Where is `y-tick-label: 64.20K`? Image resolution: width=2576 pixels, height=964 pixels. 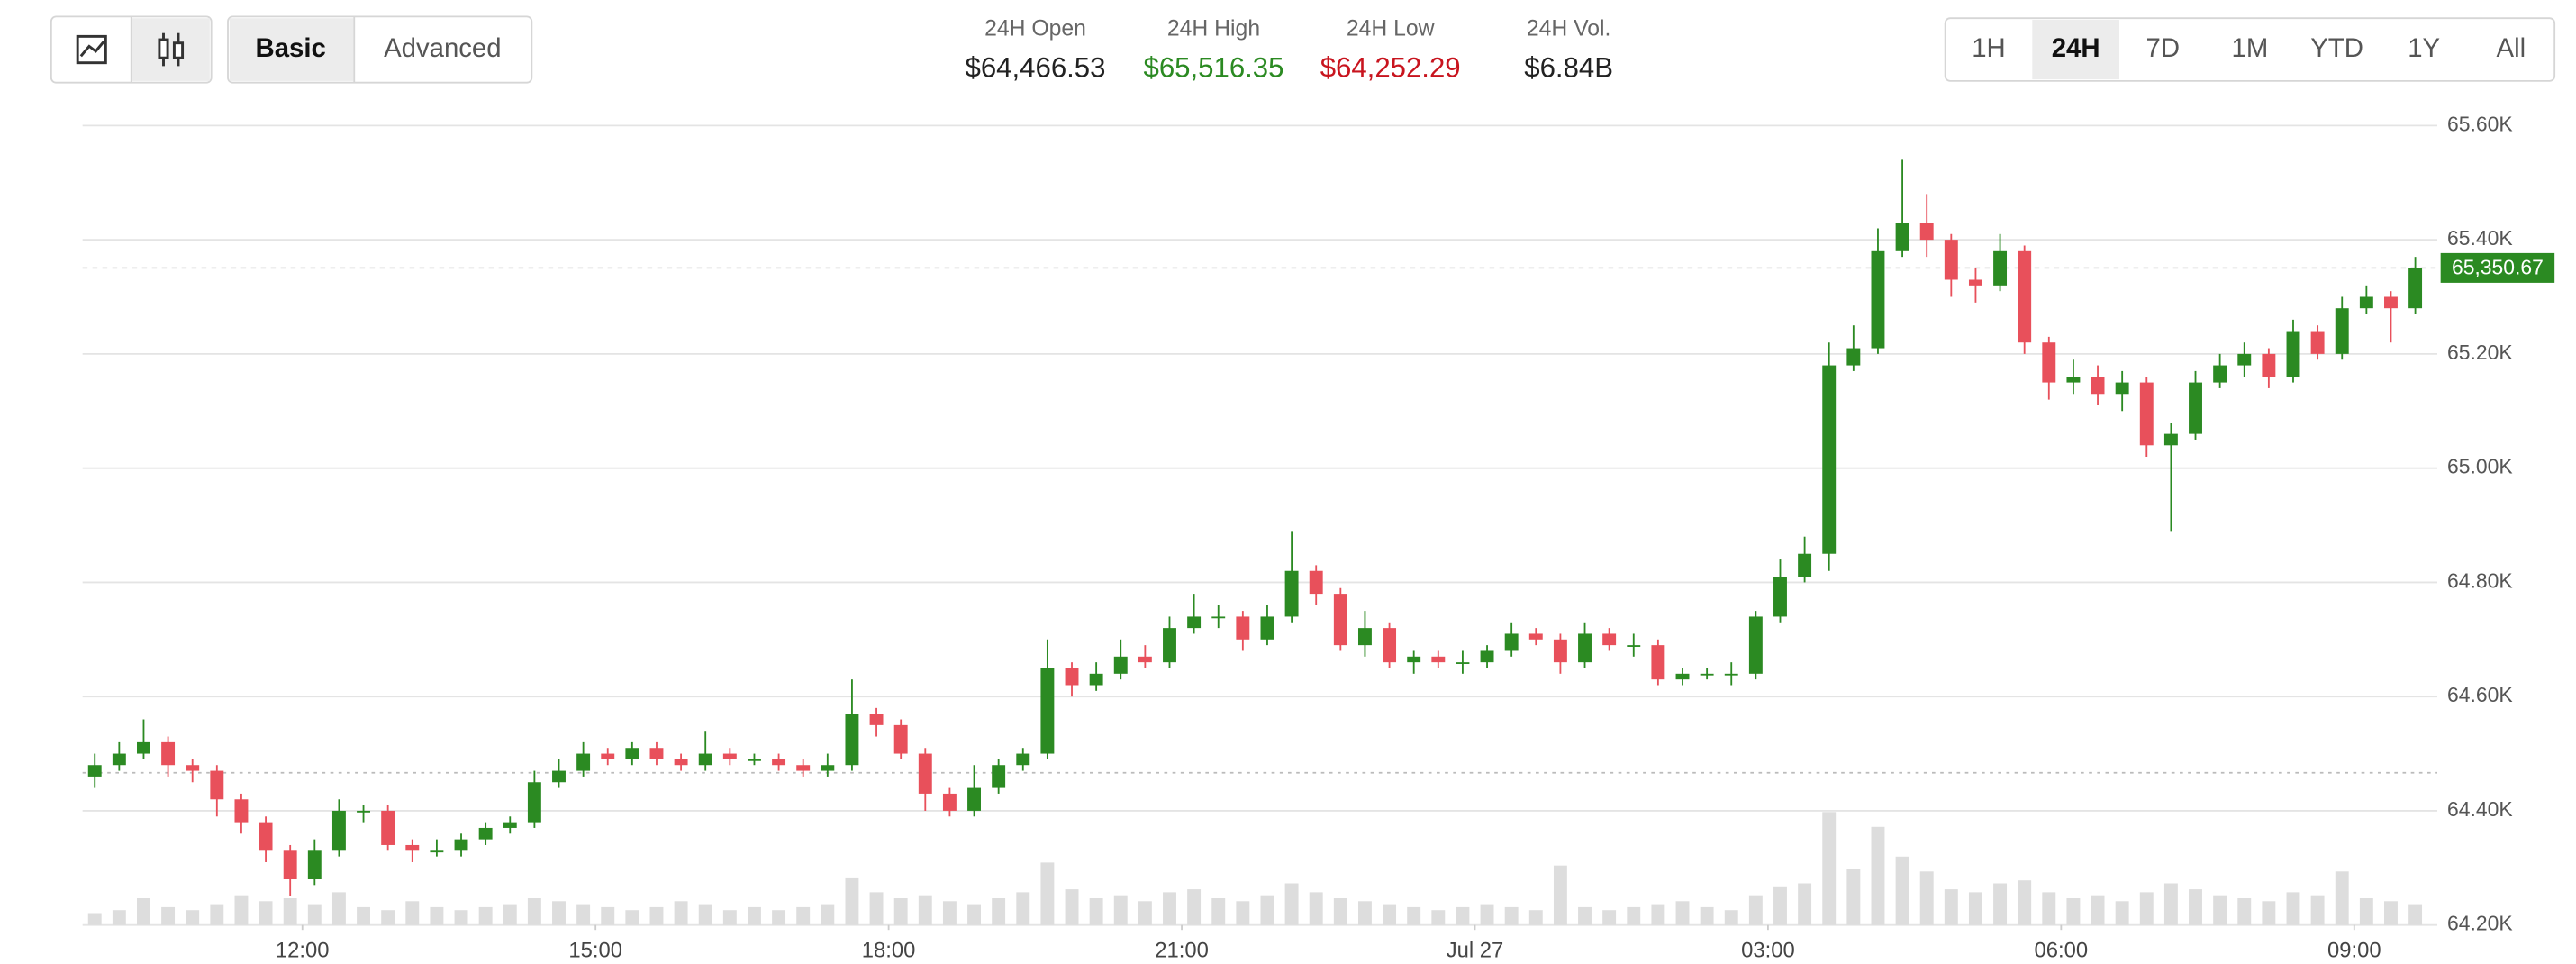
y-tick-label: 64.20K is located at coordinates (2480, 923).